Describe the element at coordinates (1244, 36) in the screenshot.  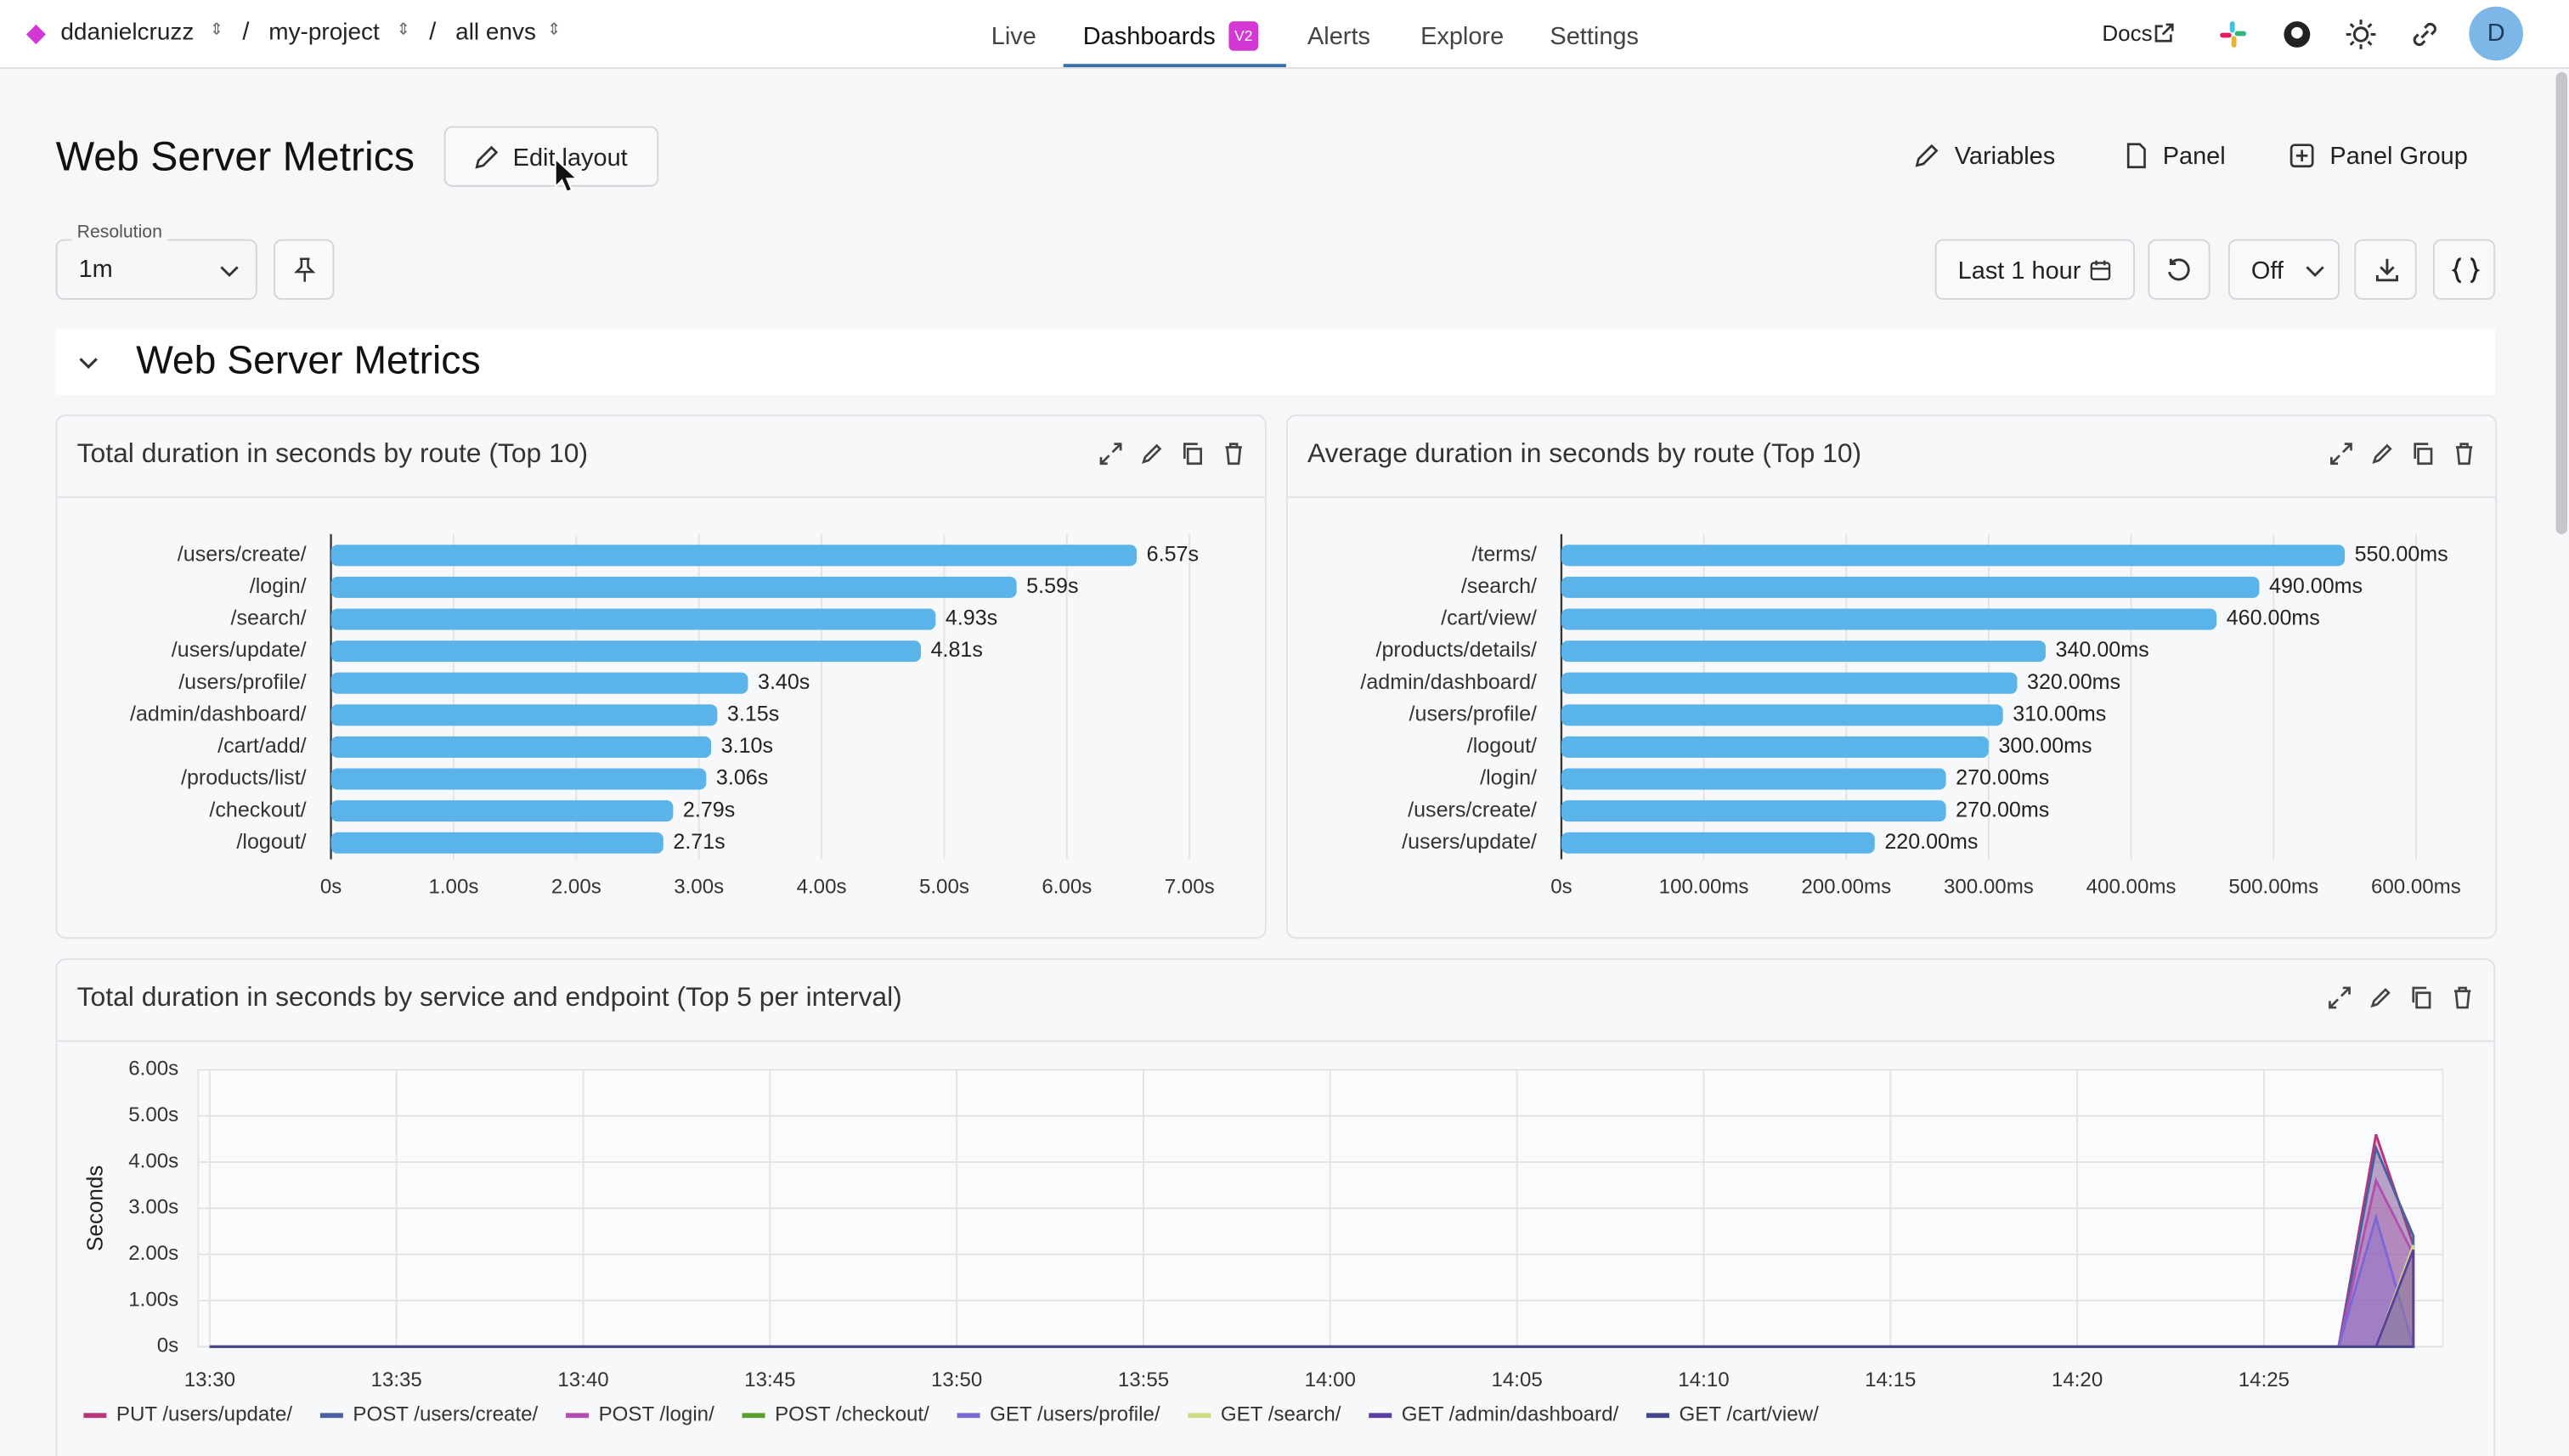
I see `badge: V2` at that location.